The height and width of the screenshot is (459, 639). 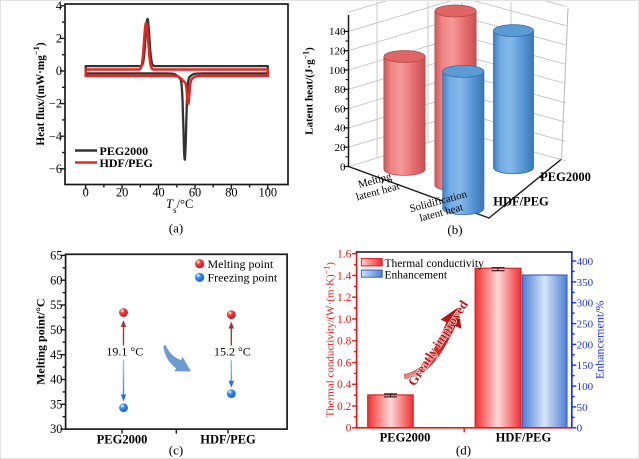 What do you see at coordinates (585, 366) in the screenshot?
I see `svg-text: 150` at bounding box center [585, 366].